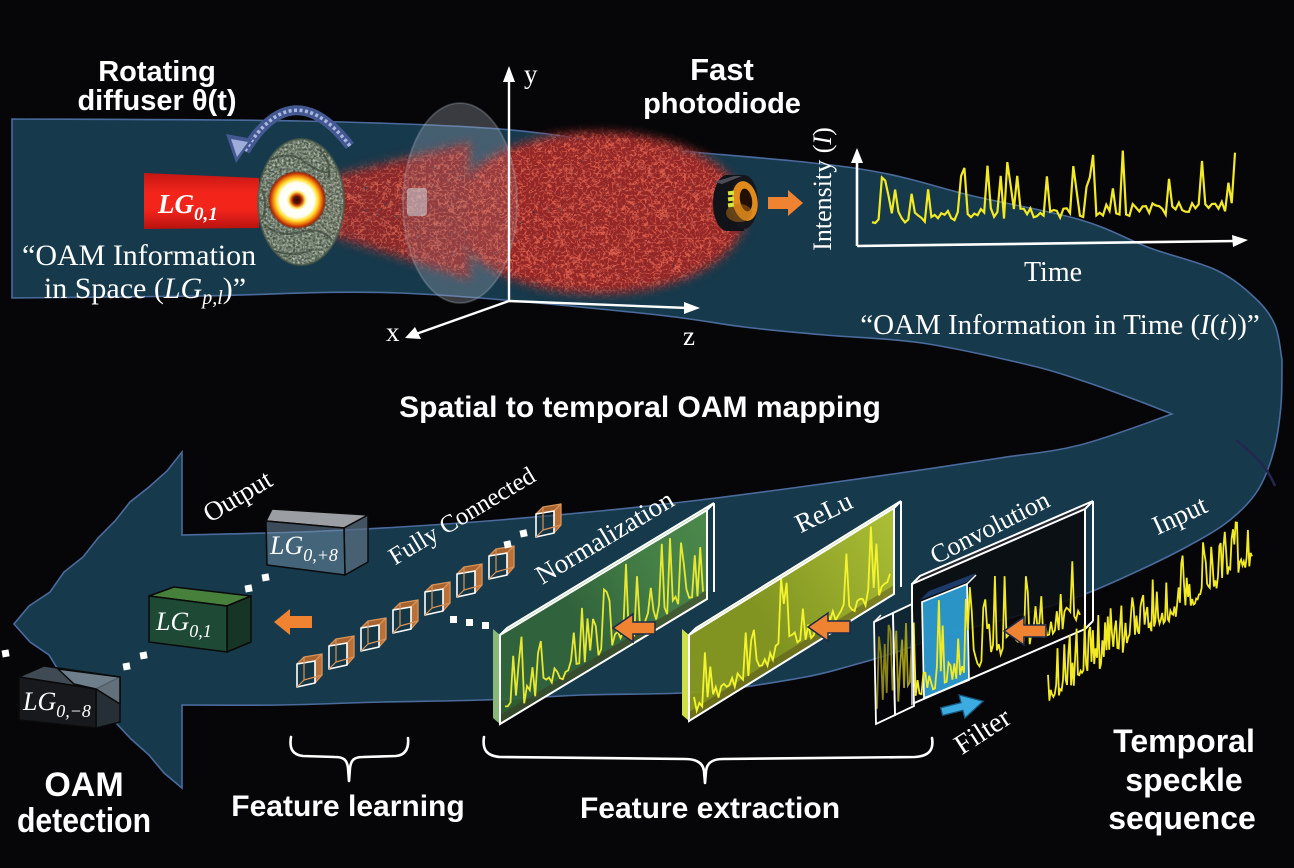 The height and width of the screenshot is (868, 1294). What do you see at coordinates (1060, 325) in the screenshot?
I see `svg-text:“OAM Information in Time (I(t): “OAM Information in Time (I(t))”` at bounding box center [1060, 325].